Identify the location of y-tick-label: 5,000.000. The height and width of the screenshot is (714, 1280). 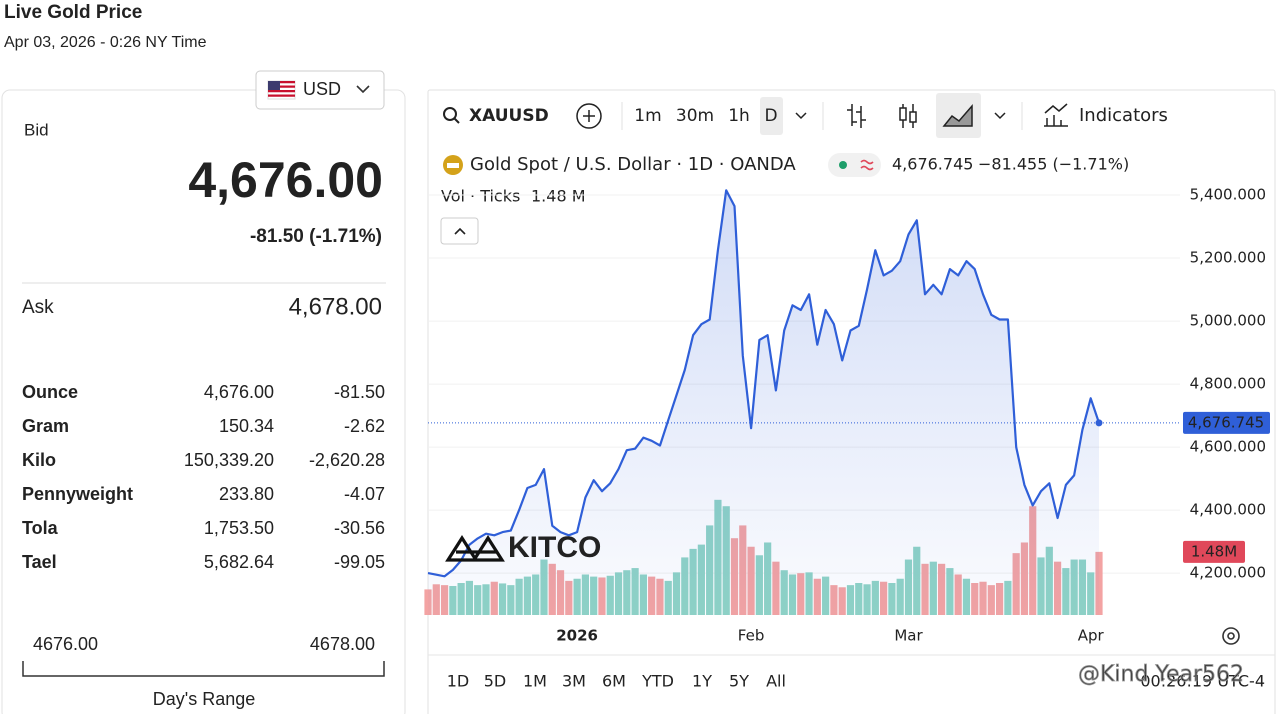
(1228, 321).